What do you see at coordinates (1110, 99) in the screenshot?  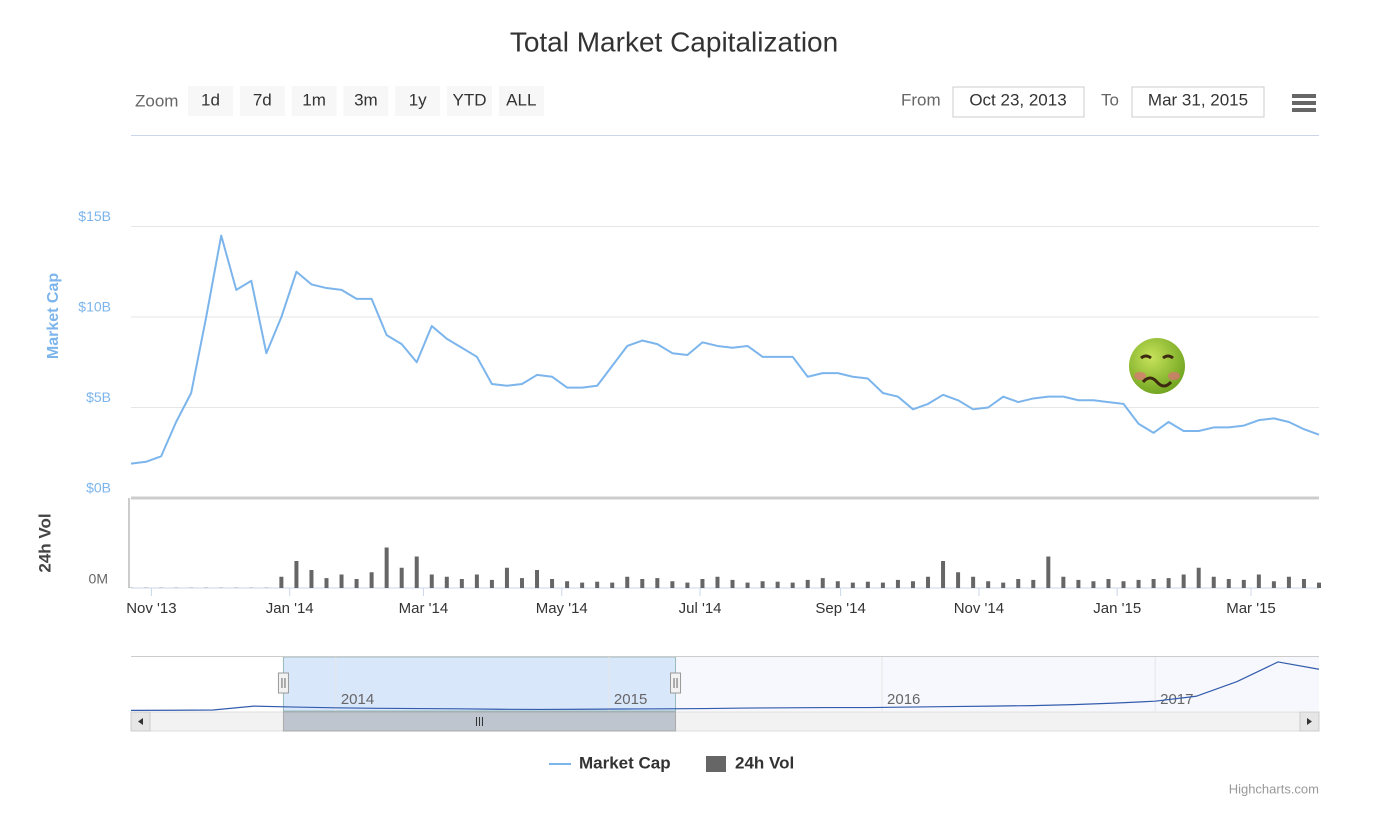 I see `to-label: To` at bounding box center [1110, 99].